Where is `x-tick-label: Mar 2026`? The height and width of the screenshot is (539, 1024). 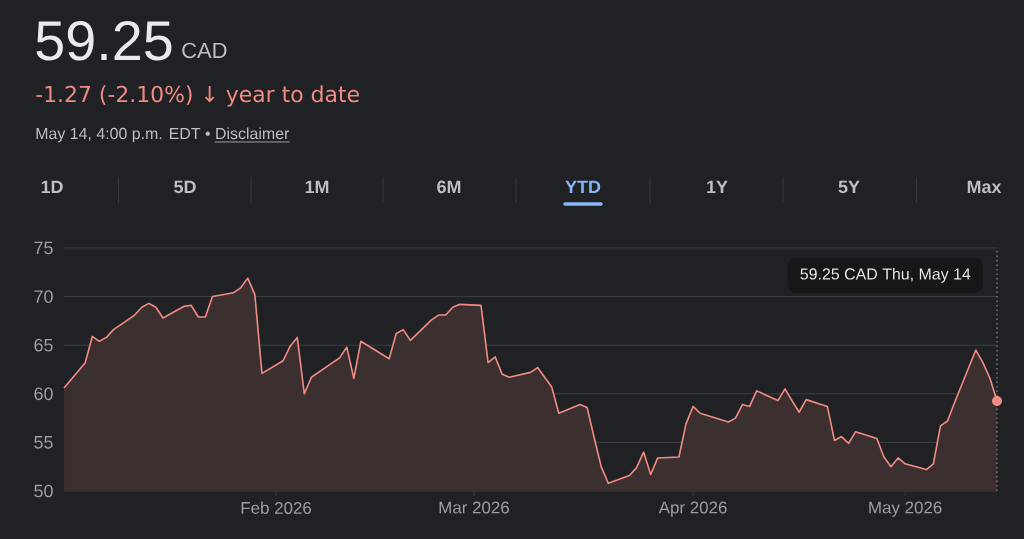
x-tick-label: Mar 2026 is located at coordinates (474, 507).